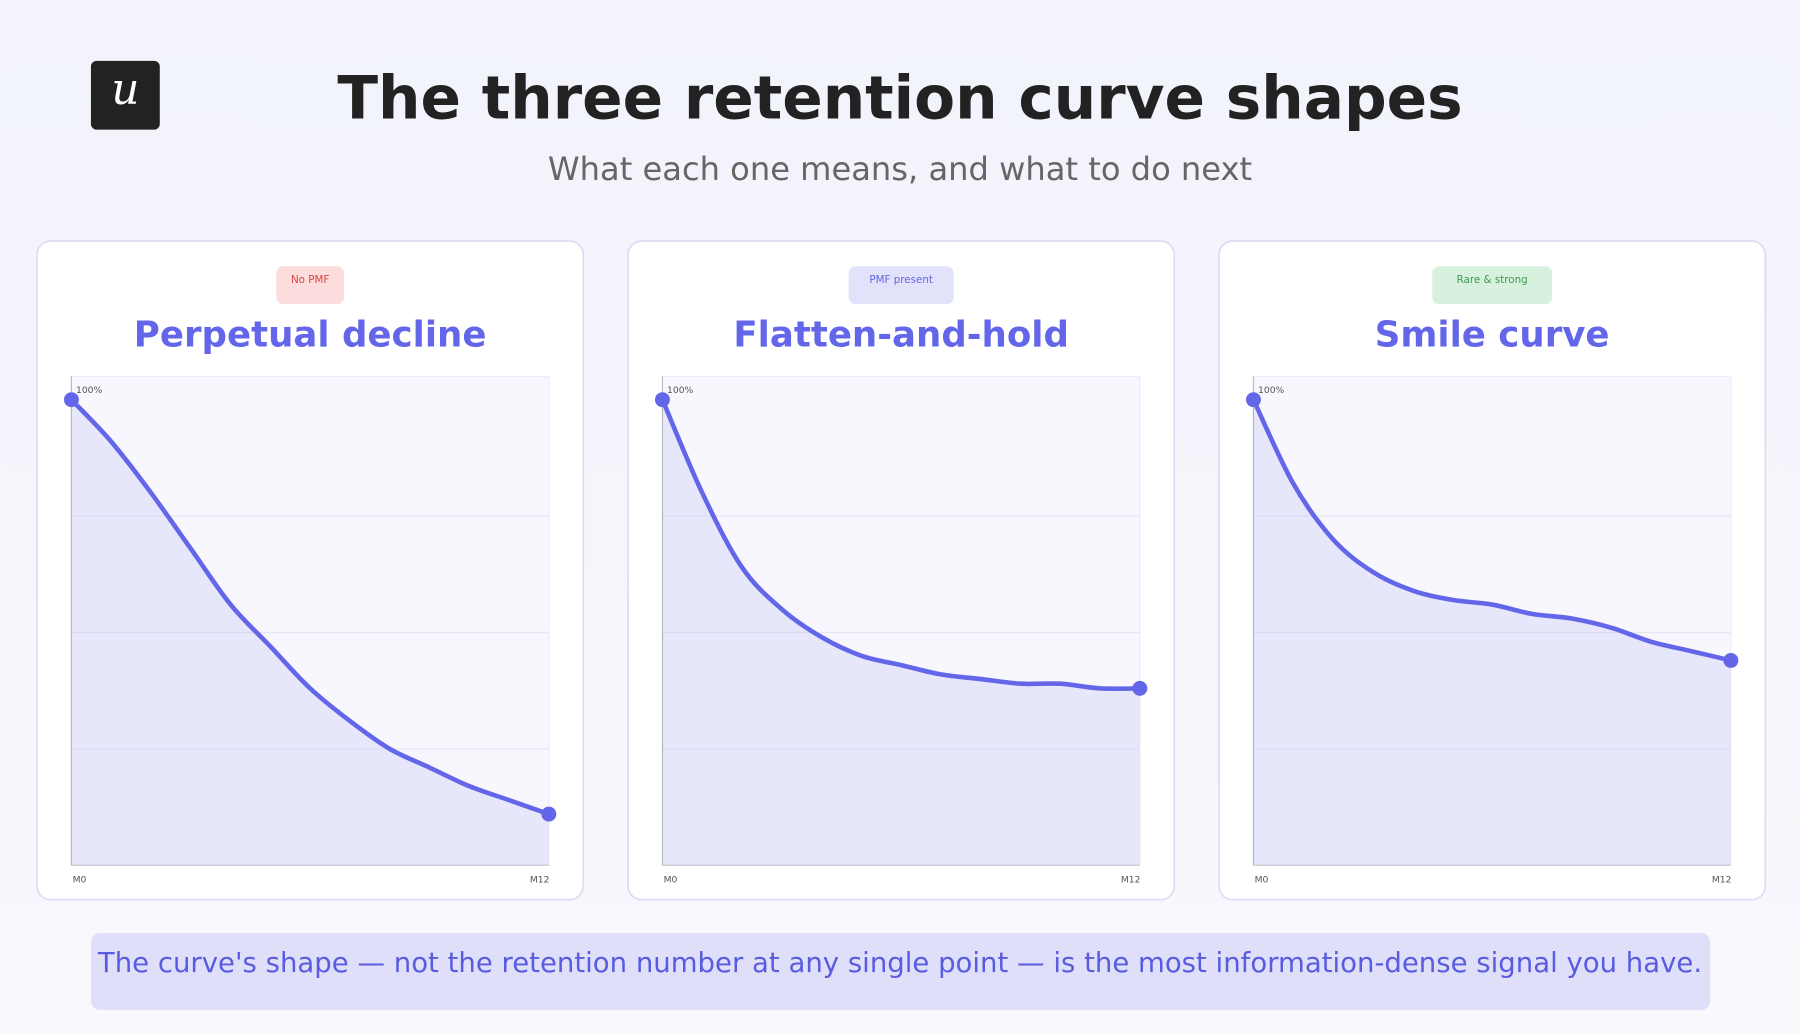  What do you see at coordinates (310, 280) in the screenshot?
I see `badge-label: No PMF` at bounding box center [310, 280].